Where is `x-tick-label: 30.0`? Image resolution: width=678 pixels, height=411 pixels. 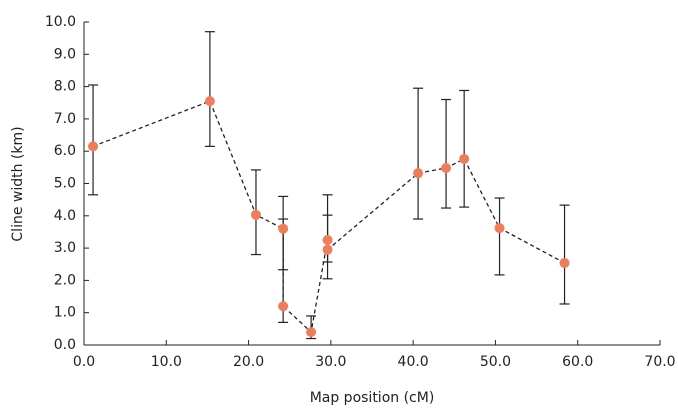
x-tick-label: 30.0 is located at coordinates (330, 362).